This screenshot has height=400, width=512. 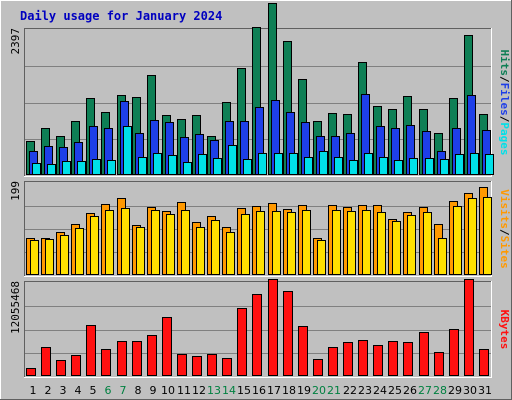 I want to click on legend-part: KBytes, so click(x=504, y=330).